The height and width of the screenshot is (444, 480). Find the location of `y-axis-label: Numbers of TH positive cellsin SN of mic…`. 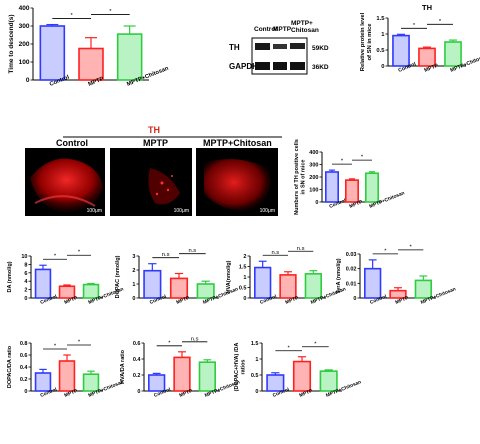

y-axis-label: Numbers of TH positive cellsin SN of mic… is located at coordinates (300, 177).